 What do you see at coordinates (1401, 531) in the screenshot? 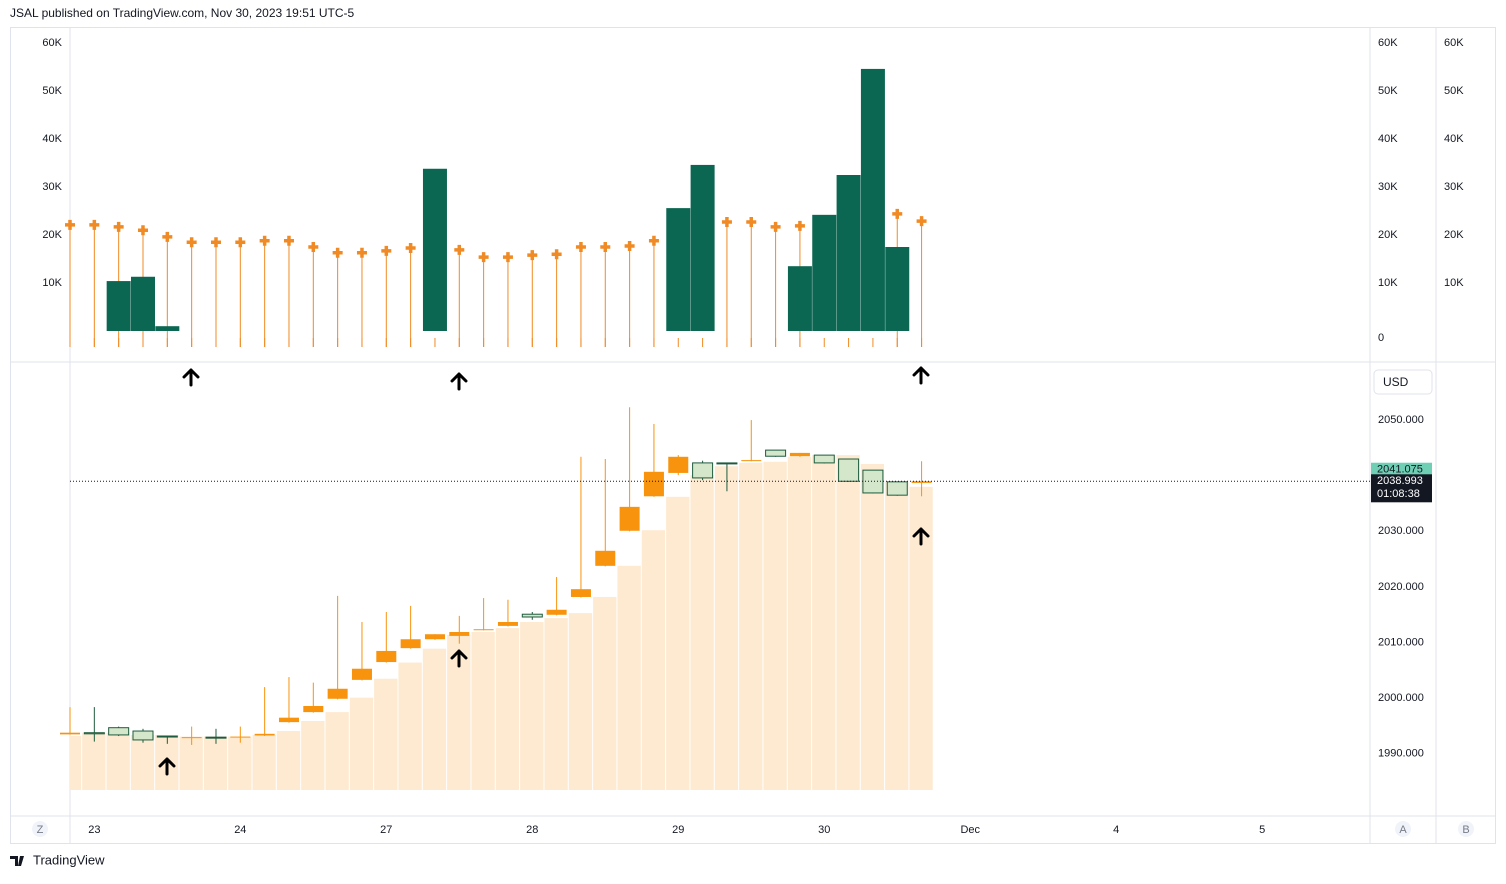
I see `y-tick-label: 2030.000` at bounding box center [1401, 531].